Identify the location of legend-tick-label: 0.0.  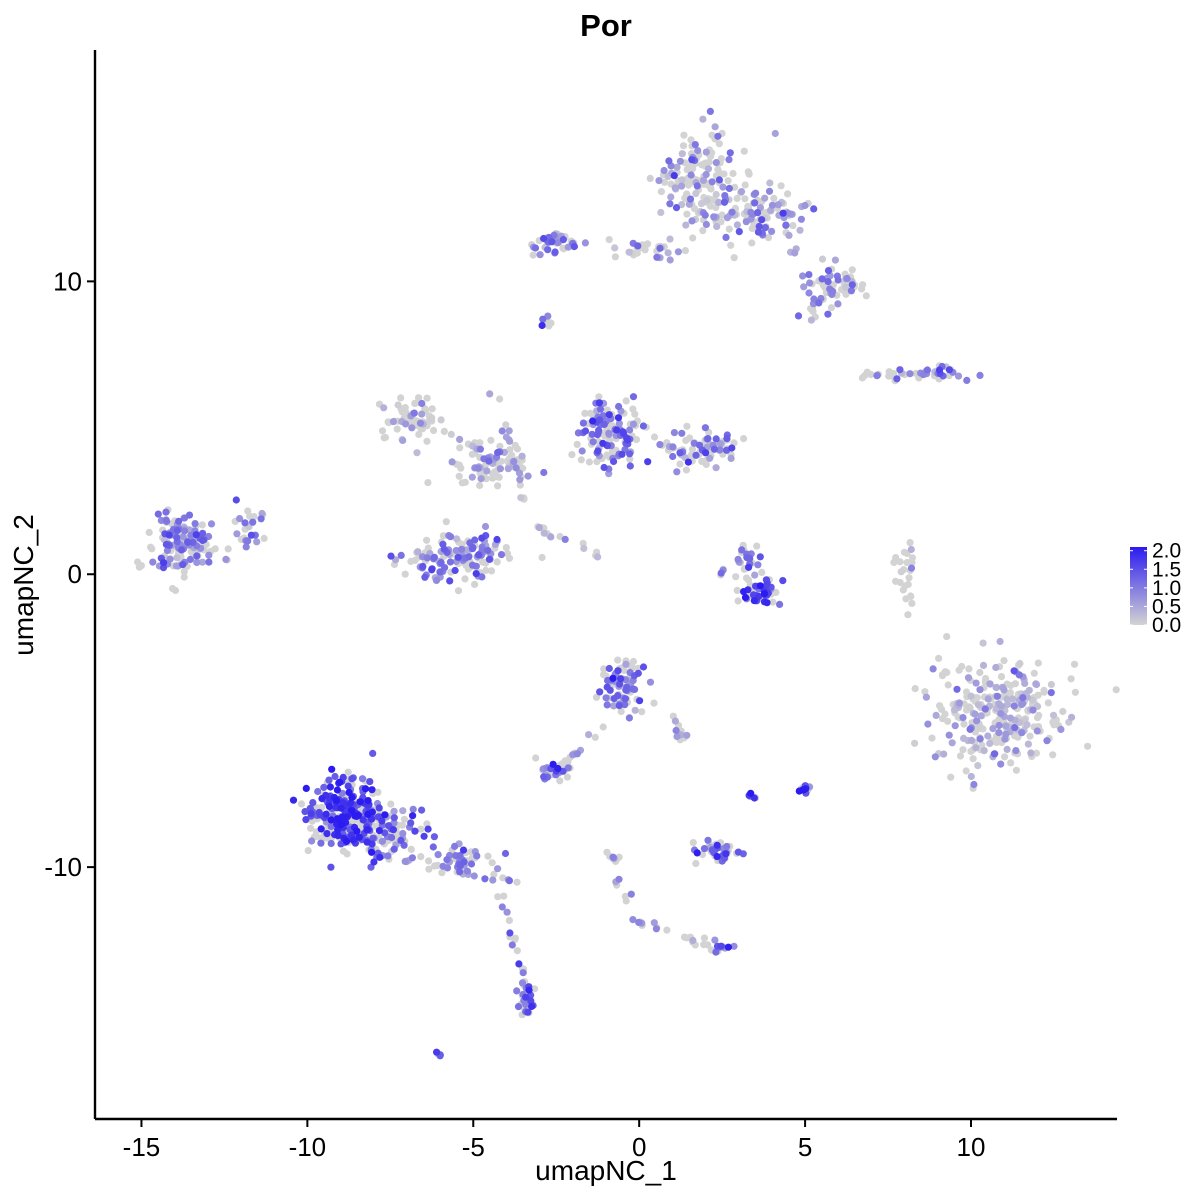
(1166, 625).